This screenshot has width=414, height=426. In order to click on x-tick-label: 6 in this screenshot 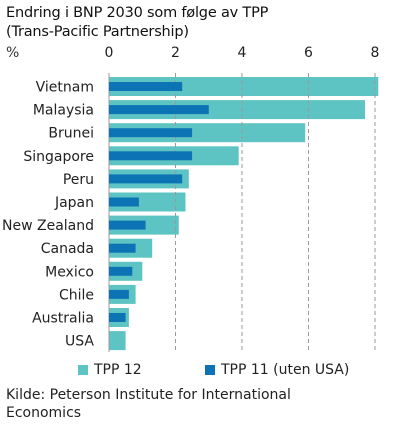, I will do `click(308, 53)`.